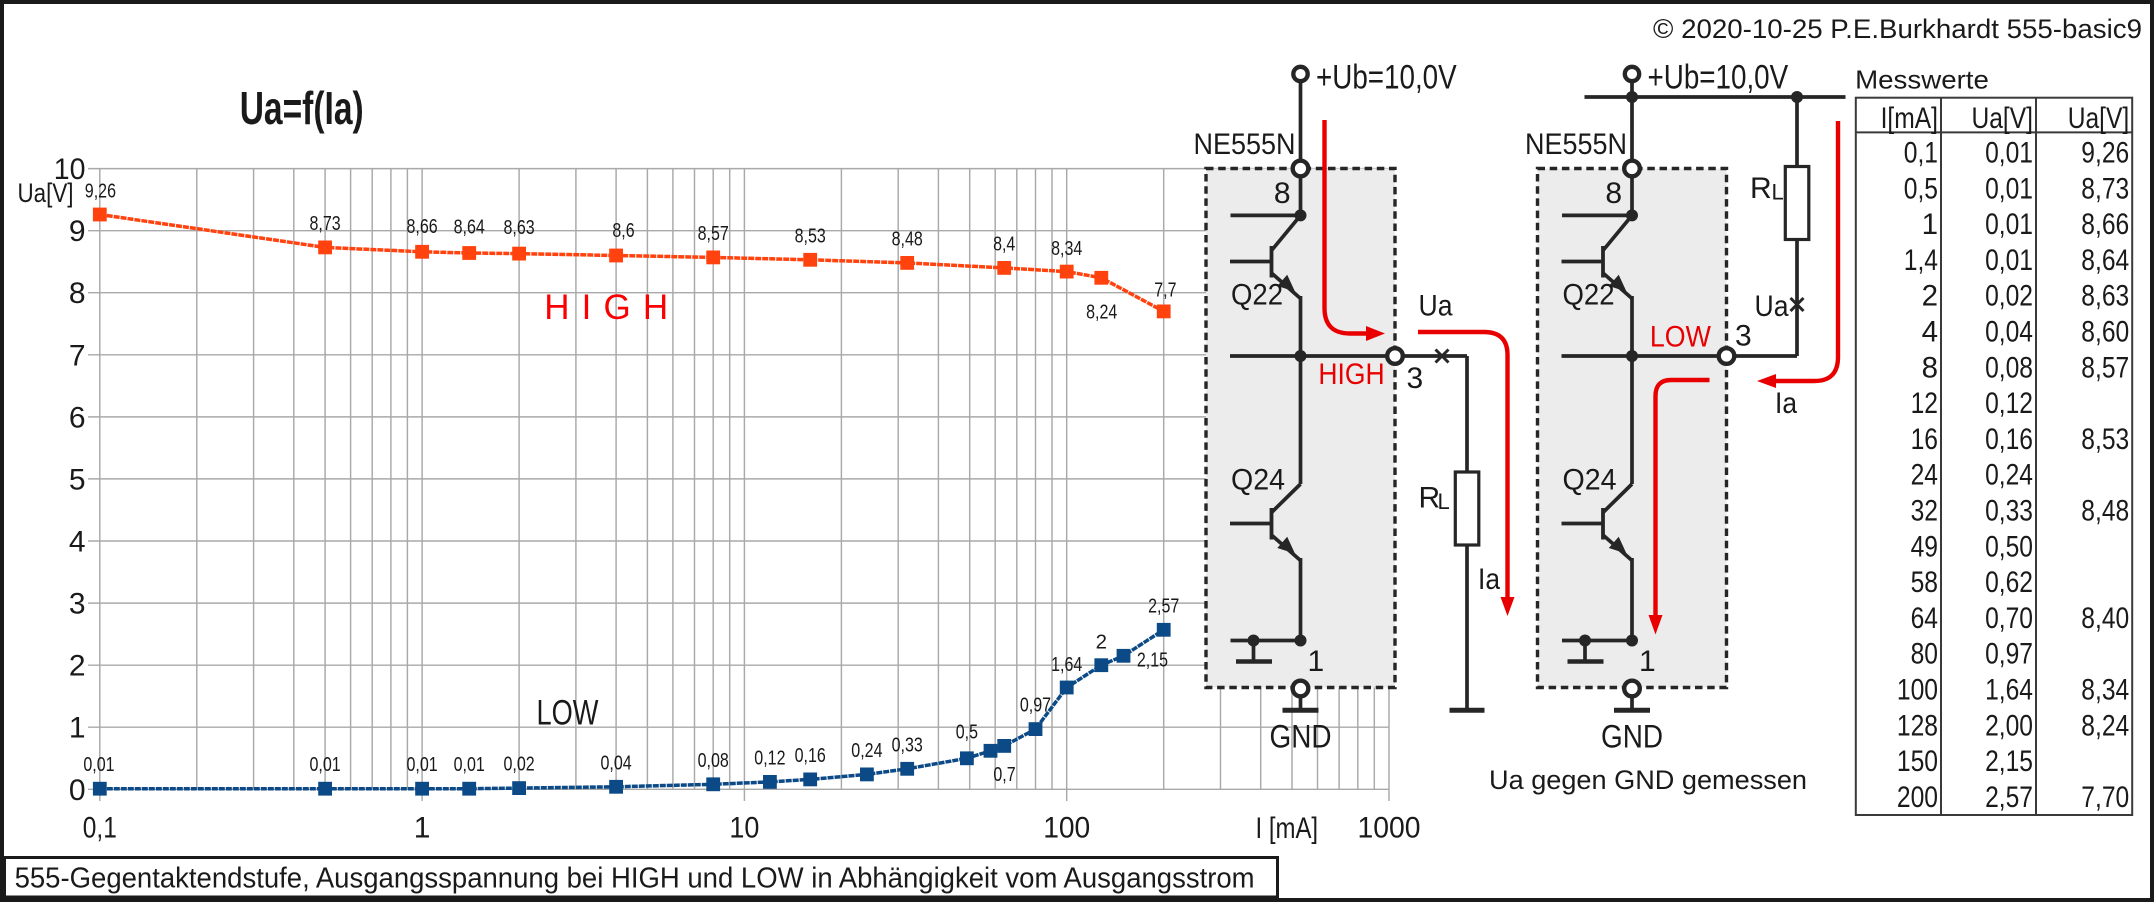 This screenshot has width=2154, height=902. Describe the element at coordinates (1648, 780) in the screenshot. I see `svg-text: Ua gegen GND gemessen` at that location.